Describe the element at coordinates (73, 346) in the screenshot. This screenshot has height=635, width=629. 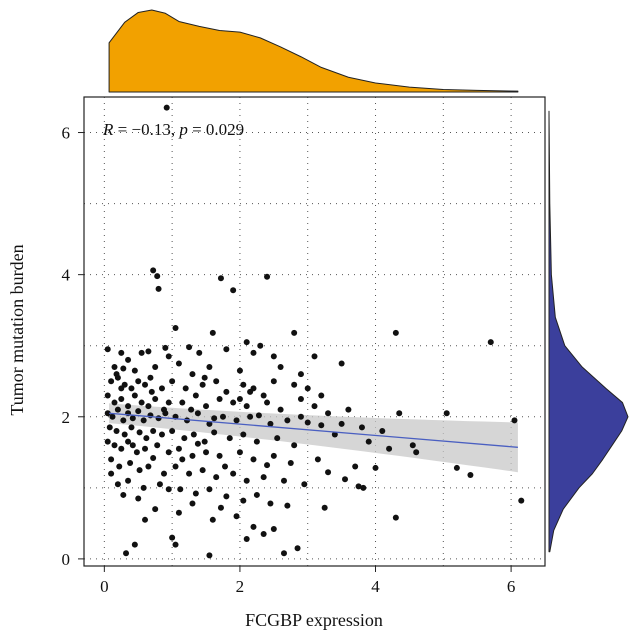
I see `y-axis: 0 2 4 6` at that location.